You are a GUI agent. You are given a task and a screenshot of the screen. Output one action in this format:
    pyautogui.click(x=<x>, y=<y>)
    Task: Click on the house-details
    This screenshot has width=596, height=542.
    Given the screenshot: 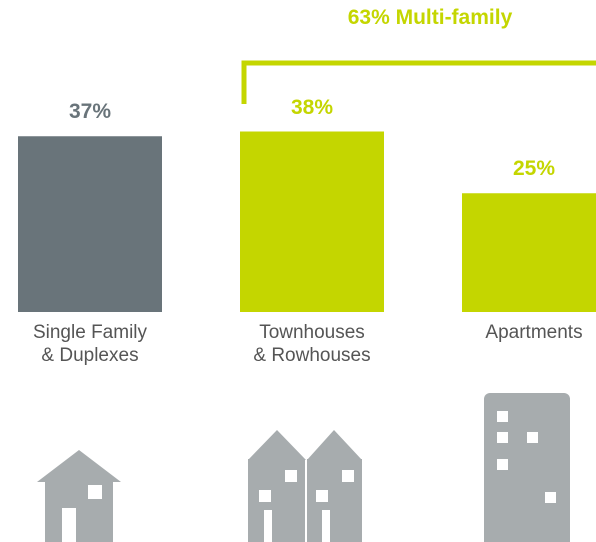 What is the action you would take?
    pyautogui.click(x=82, y=513)
    